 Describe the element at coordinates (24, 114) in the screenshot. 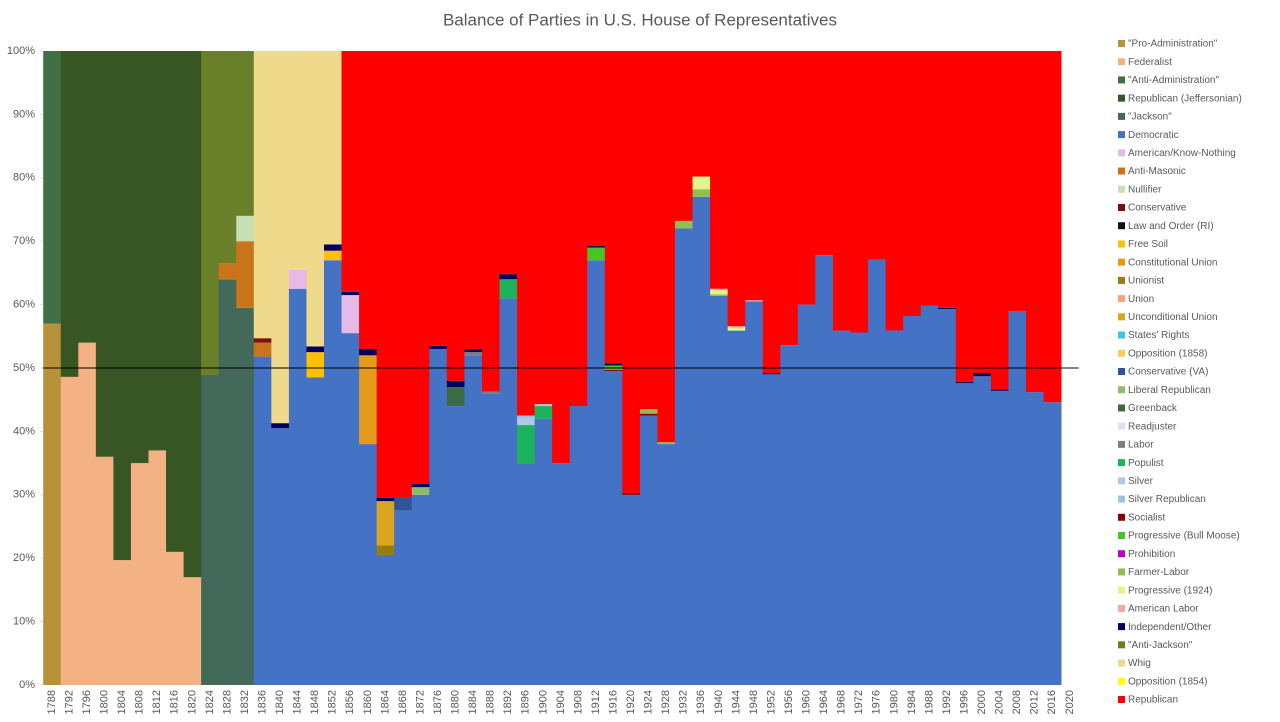

I see `y-tick-label: 90%` at that location.